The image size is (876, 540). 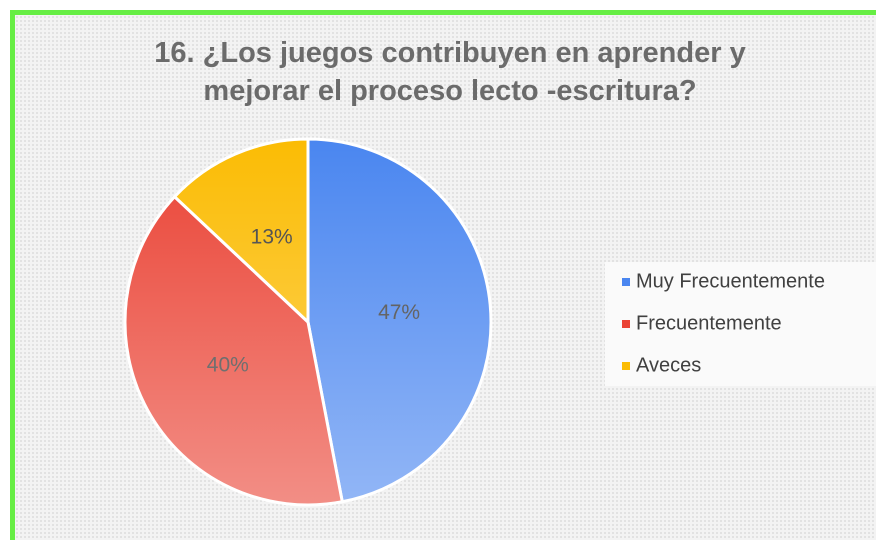 I want to click on data-label: 47%, so click(x=399, y=312).